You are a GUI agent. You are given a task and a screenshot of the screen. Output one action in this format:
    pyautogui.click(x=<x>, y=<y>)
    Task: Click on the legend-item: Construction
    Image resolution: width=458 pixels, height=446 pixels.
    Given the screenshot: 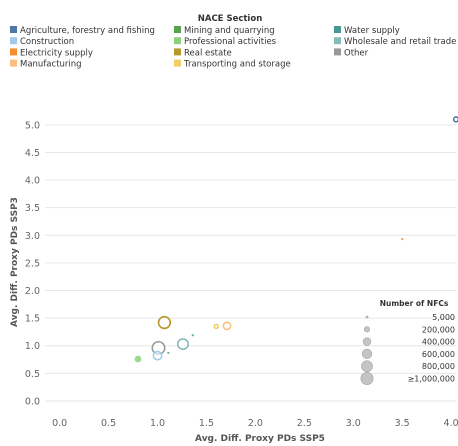 What is the action you would take?
    pyautogui.click(x=42, y=42)
    